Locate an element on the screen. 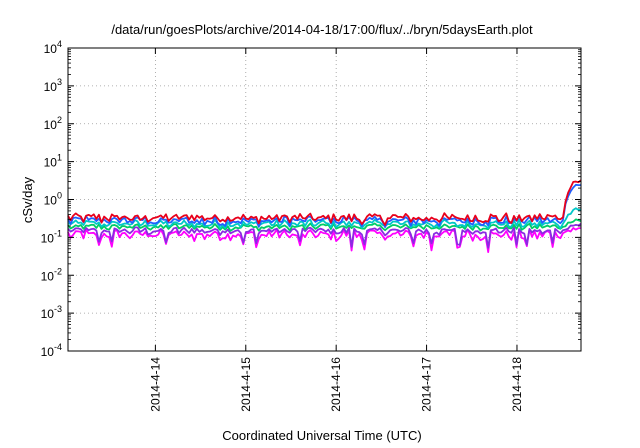  x-tick-label: 2014-4-14 is located at coordinates (155, 384).